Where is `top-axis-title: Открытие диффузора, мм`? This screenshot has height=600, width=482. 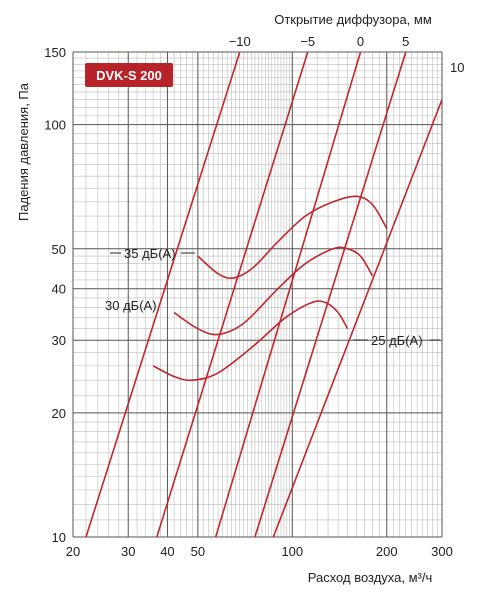 top-axis-title: Открытие диффузора, мм is located at coordinates (353, 19).